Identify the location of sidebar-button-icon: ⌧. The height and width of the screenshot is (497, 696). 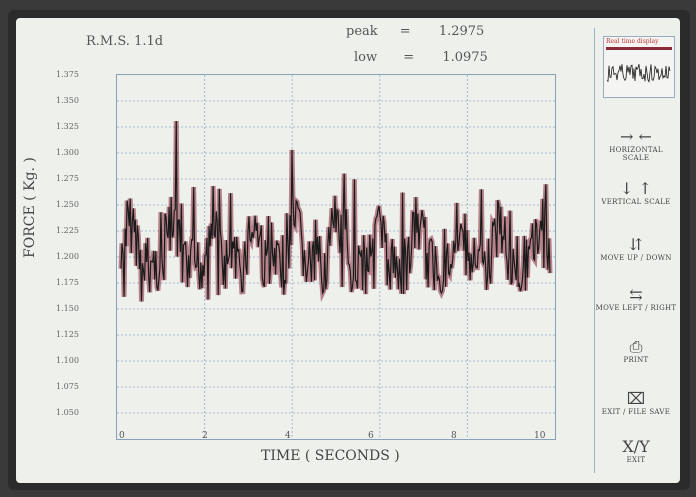
(636, 398).